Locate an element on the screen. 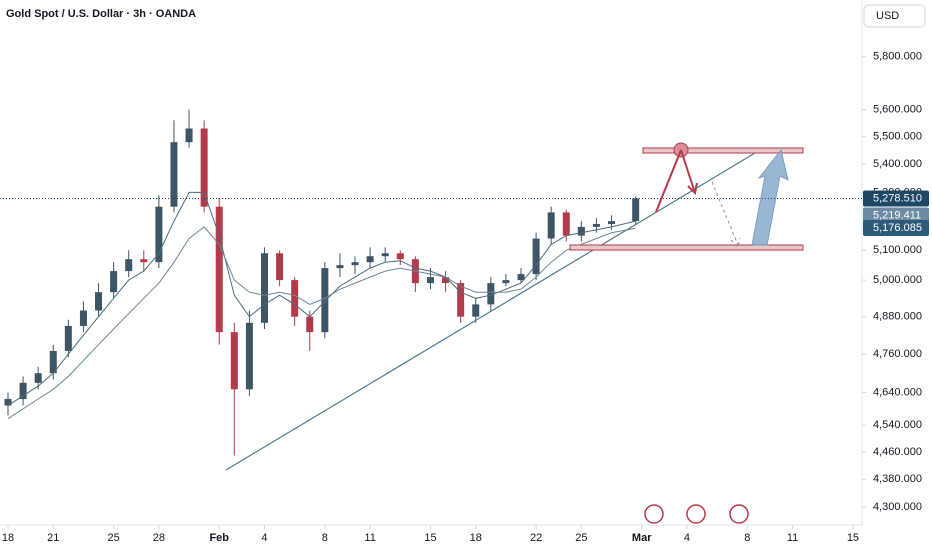 This screenshot has width=932, height=550. y-tick-label: 5,000.000 is located at coordinates (897, 280).